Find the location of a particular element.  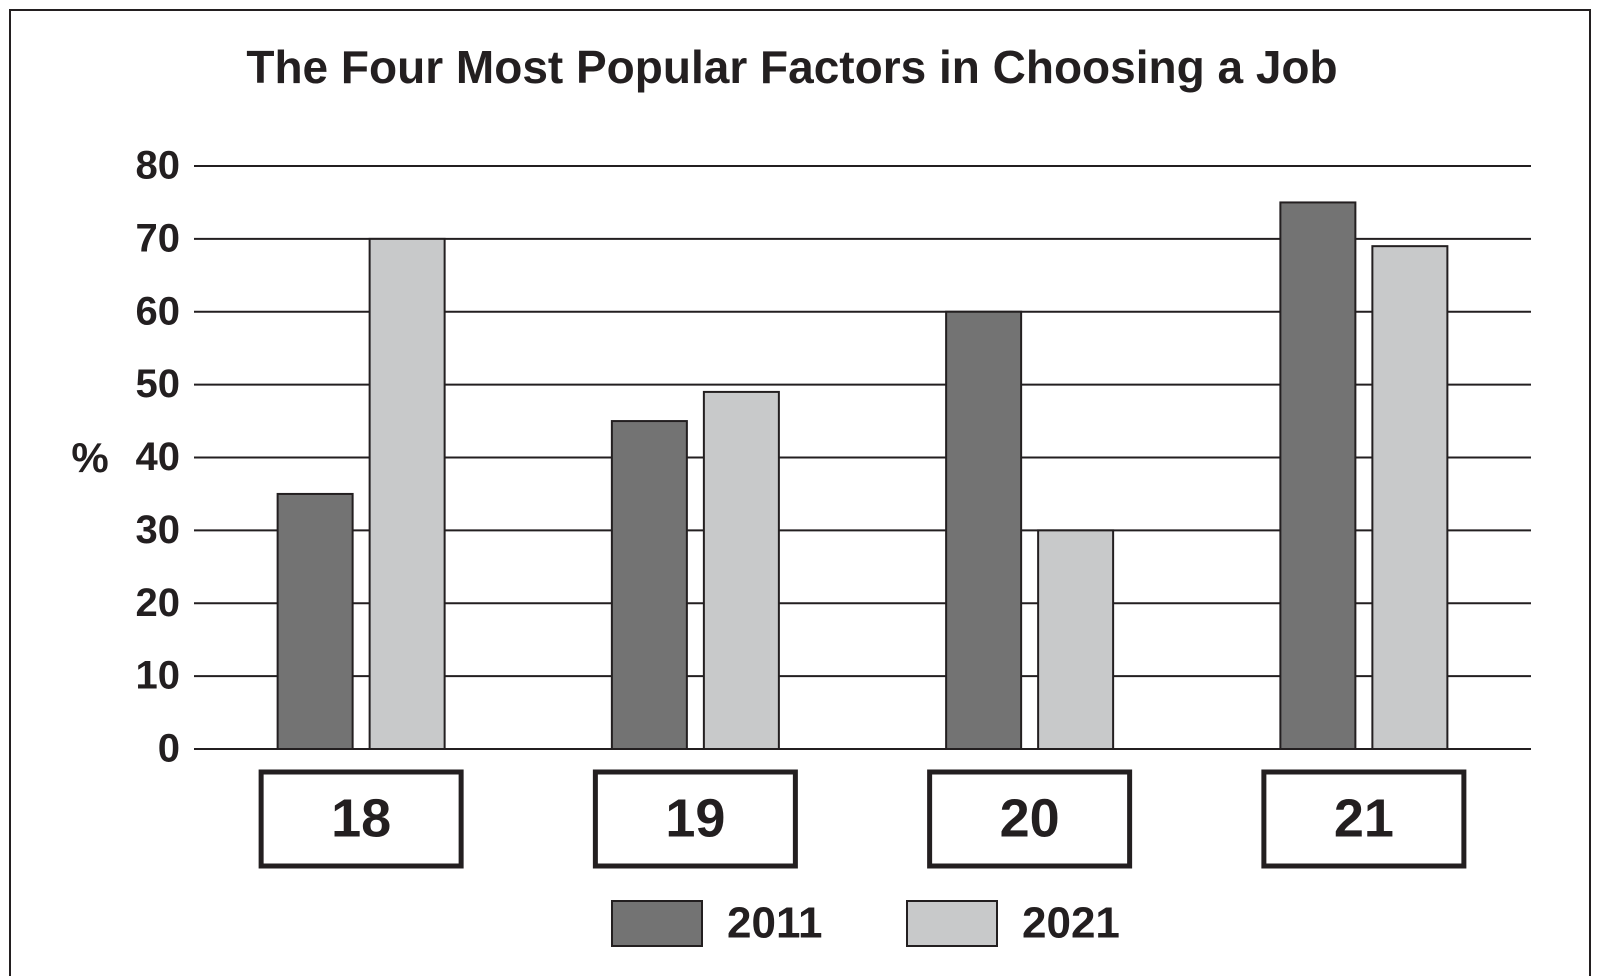

y-tick-label: 80 is located at coordinates (158, 166).